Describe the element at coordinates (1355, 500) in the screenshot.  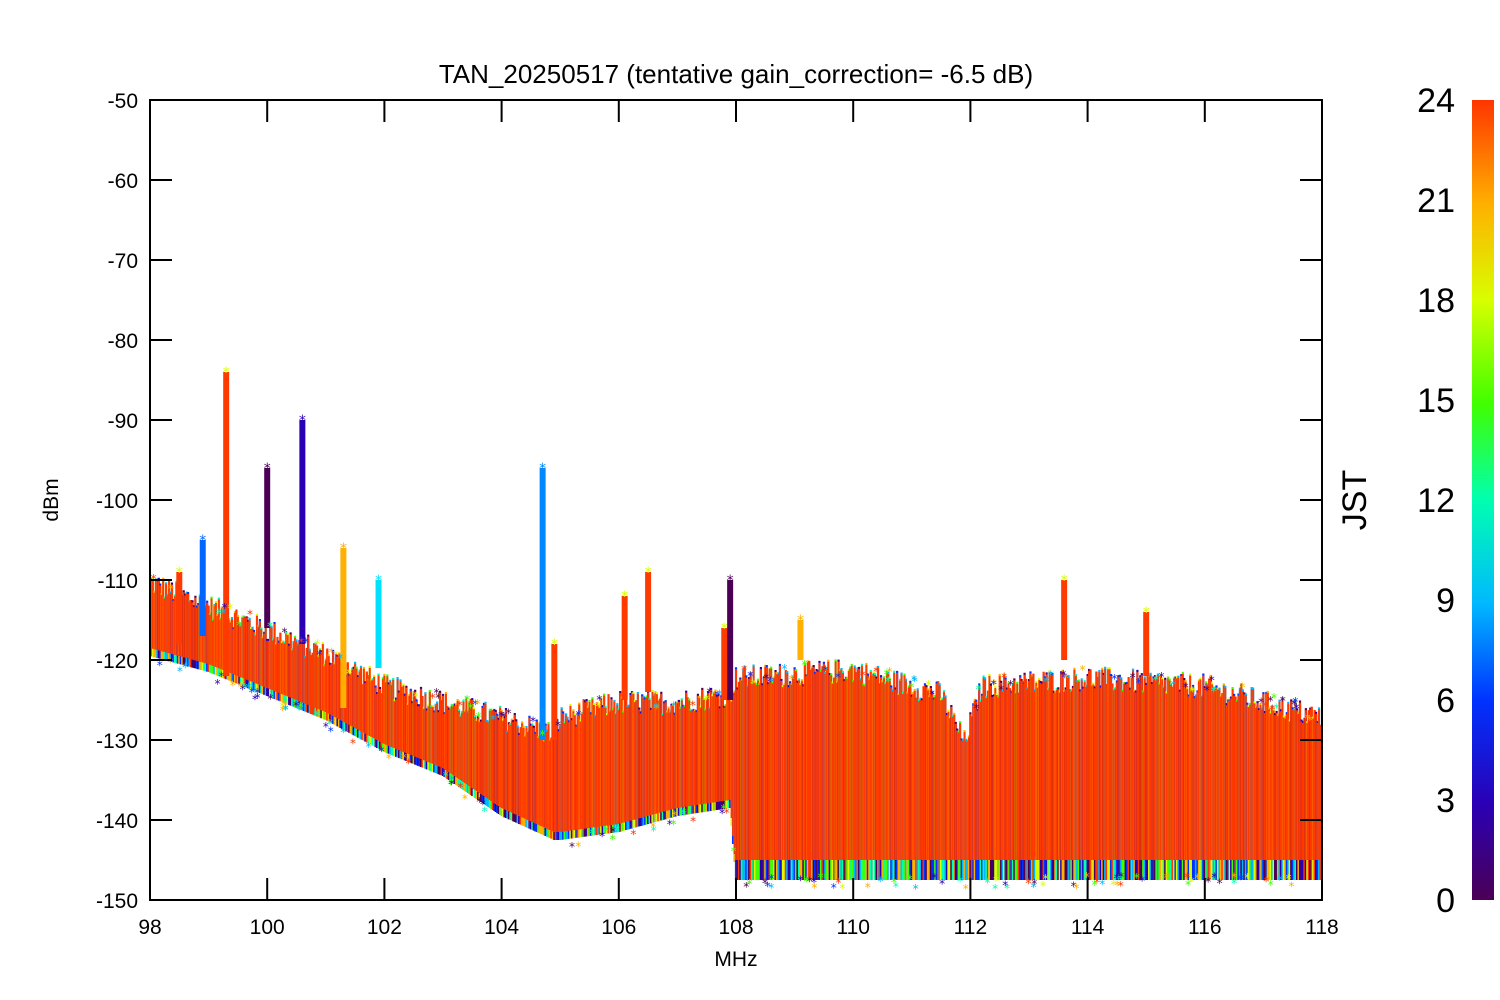
I see `colorbar-label: JST` at that location.